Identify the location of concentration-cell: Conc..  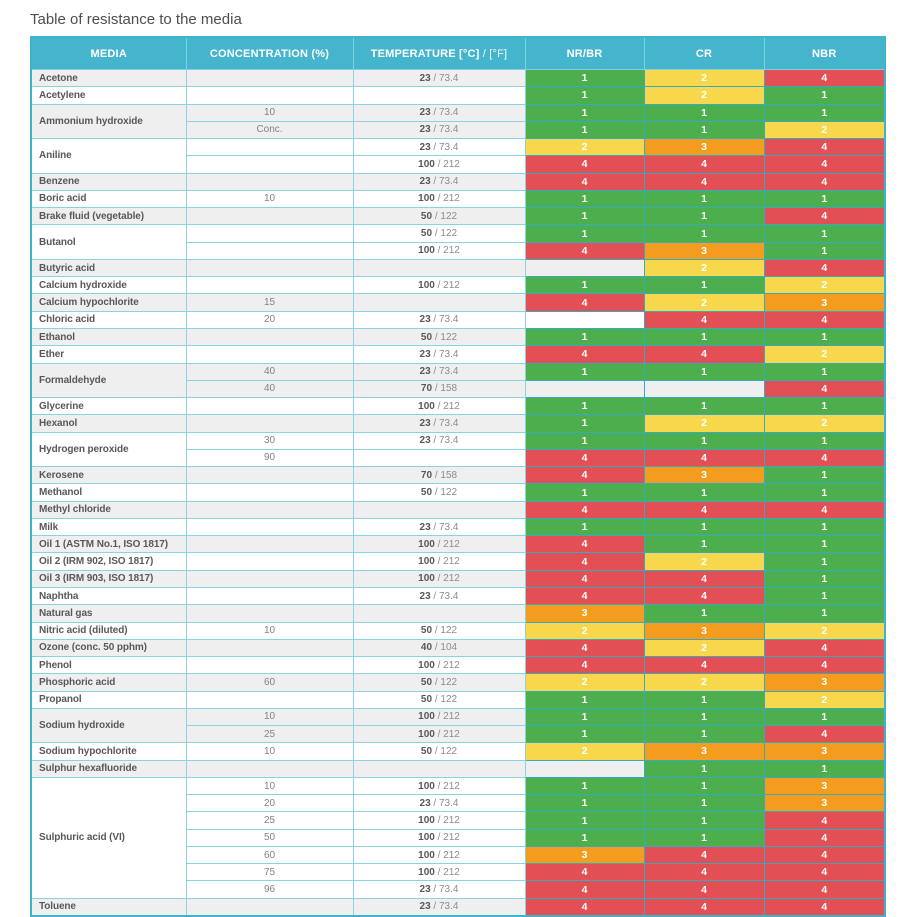
(269, 130).